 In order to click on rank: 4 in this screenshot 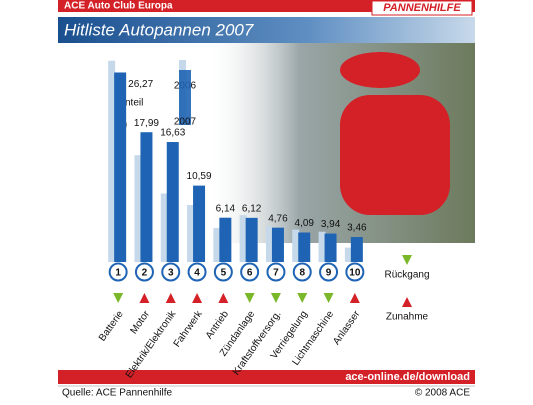, I will do `click(197, 273)`.